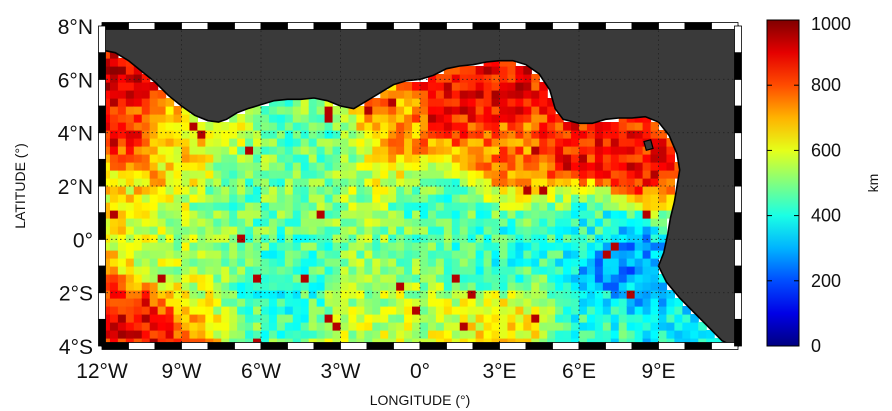 The image size is (892, 411). Describe the element at coordinates (341, 371) in the screenshot. I see `x-tick-label: 3°W` at that location.